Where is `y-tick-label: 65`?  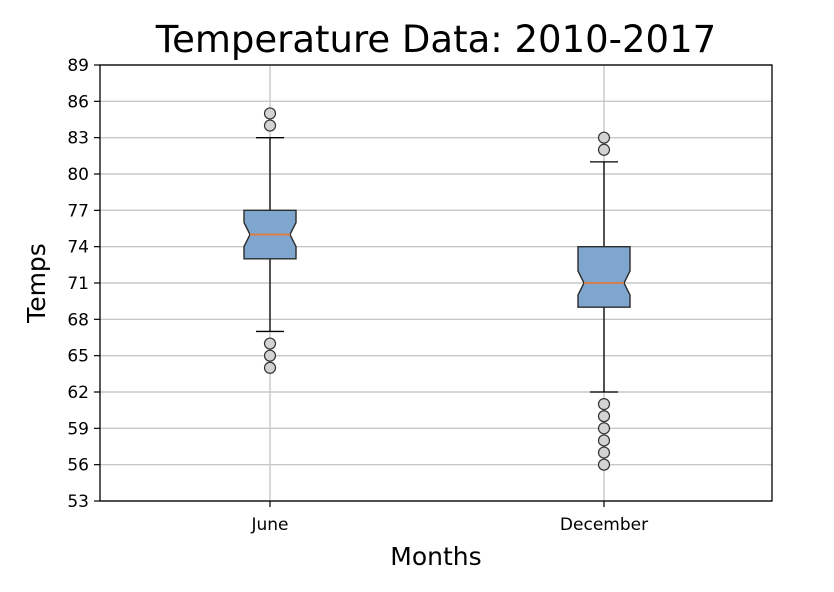
y-tick-label: 65 is located at coordinates (78, 357).